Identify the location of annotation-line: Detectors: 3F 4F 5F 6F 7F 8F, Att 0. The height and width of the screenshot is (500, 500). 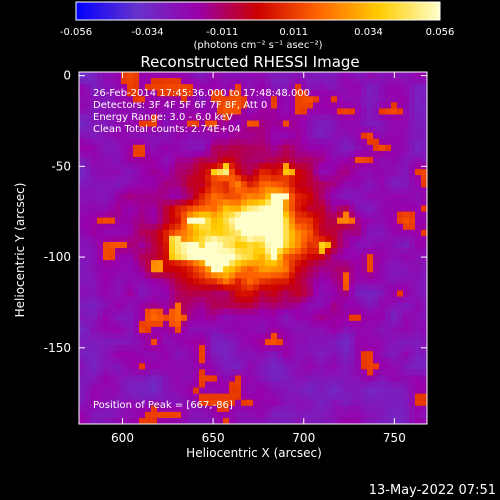
(180, 105).